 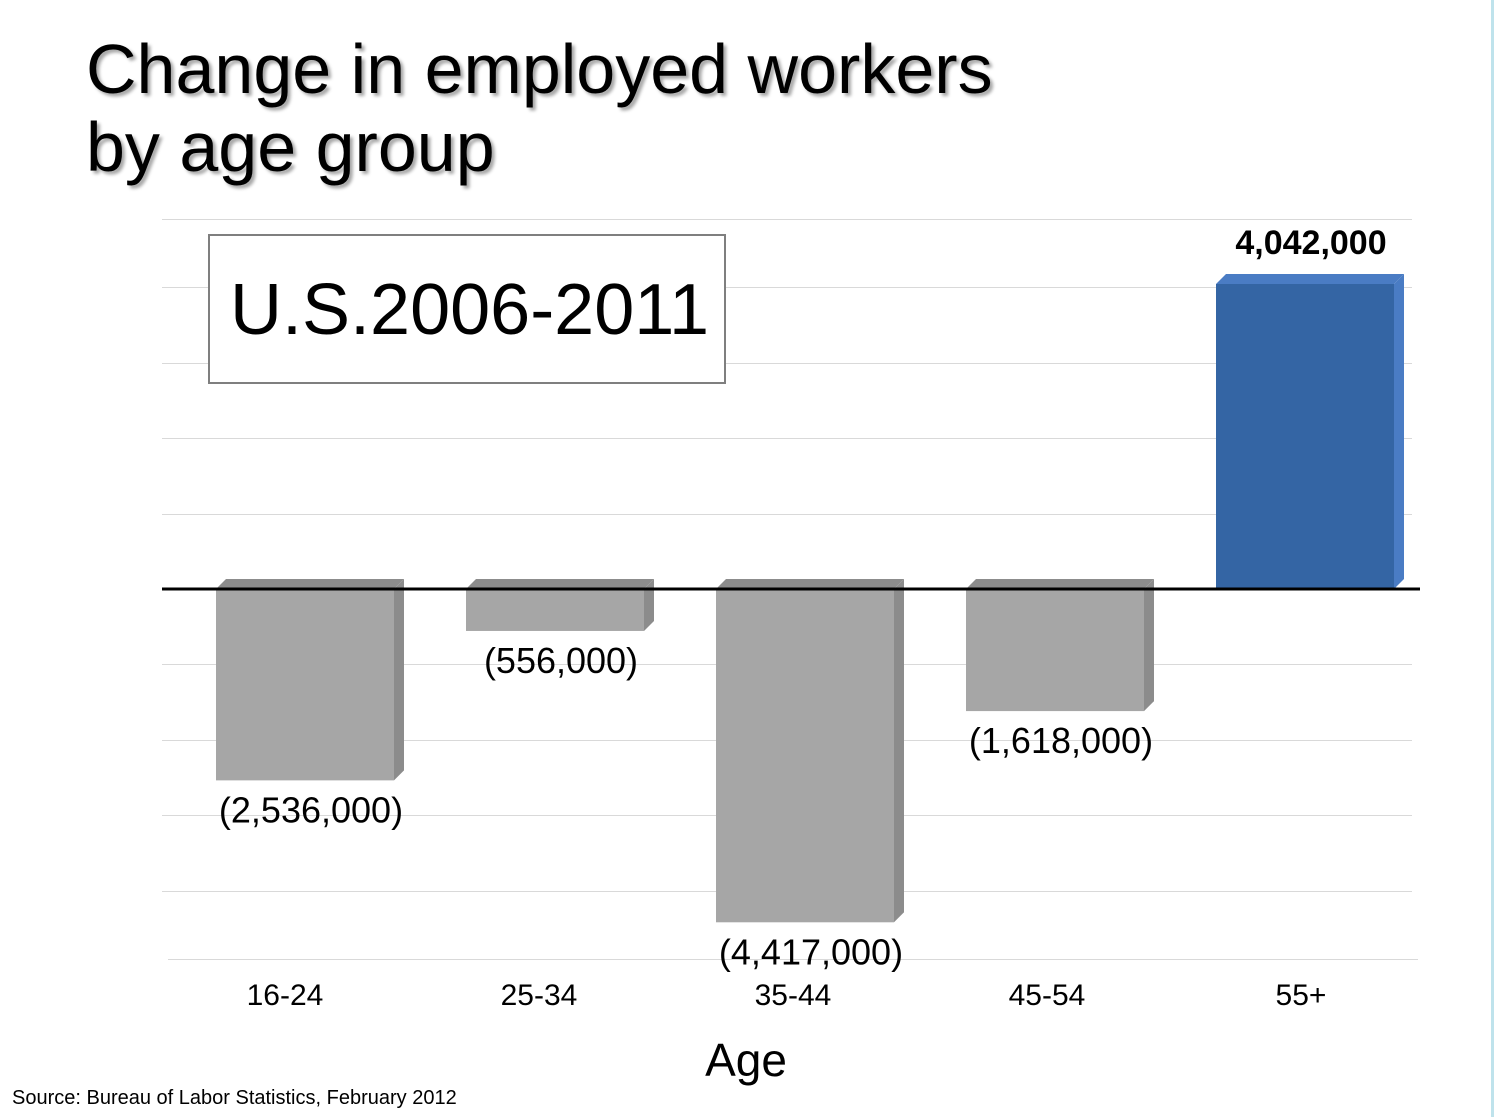 I want to click on data-label-25-34: (556,000), so click(x=561, y=660).